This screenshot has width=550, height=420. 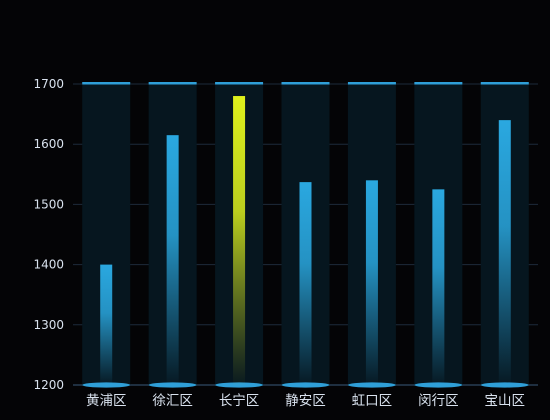 I want to click on y-axis-tick-labels: 1200 1300 1400 1500 1600 1700, so click(x=48, y=234).